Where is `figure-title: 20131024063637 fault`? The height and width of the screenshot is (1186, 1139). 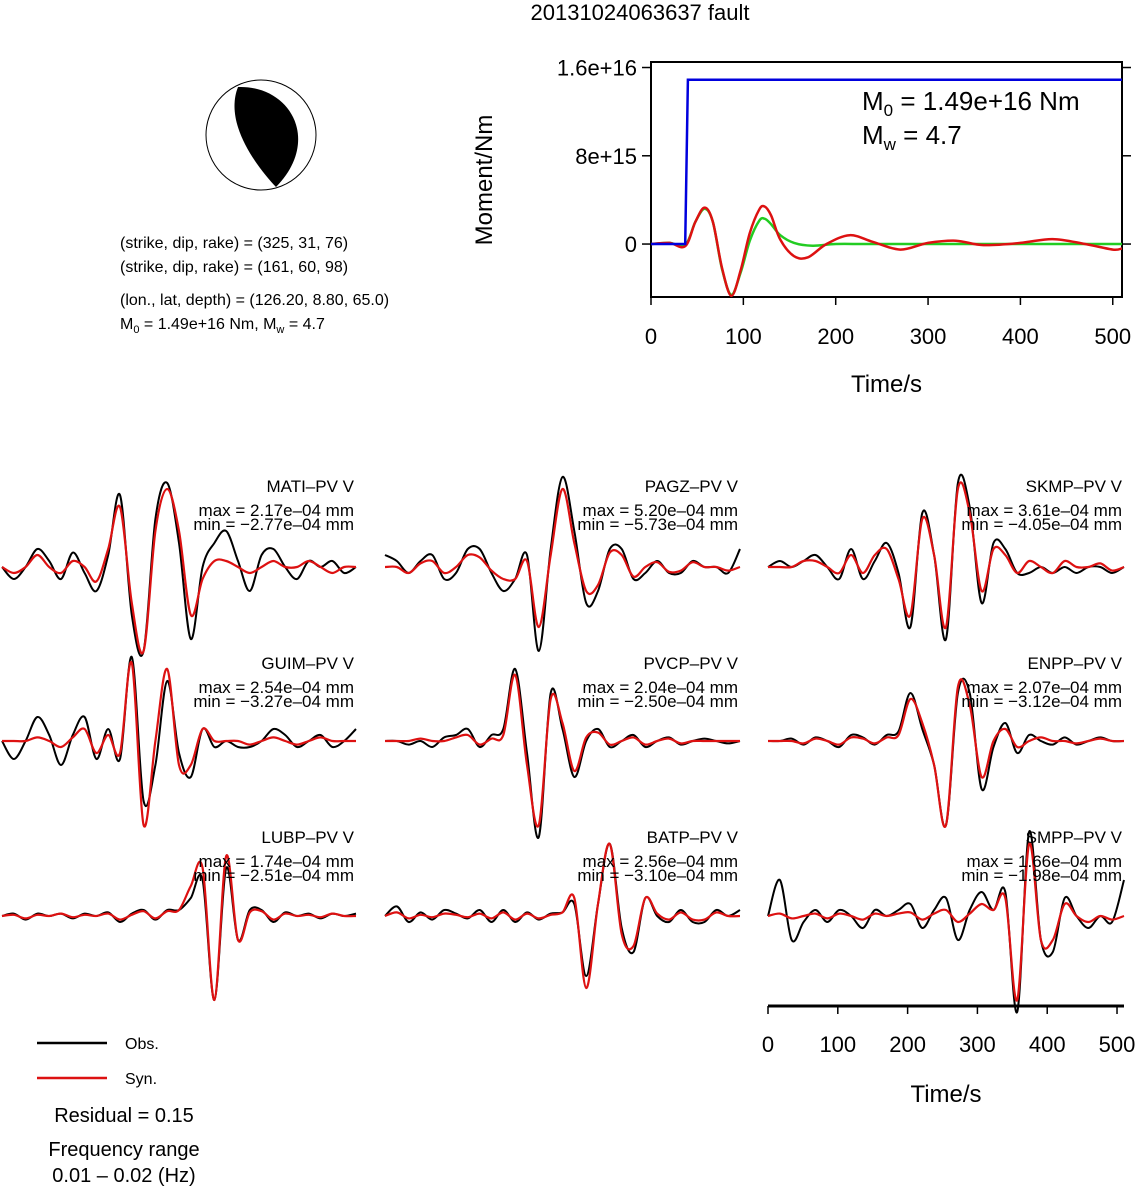 figure-title: 20131024063637 fault is located at coordinates (640, 12).